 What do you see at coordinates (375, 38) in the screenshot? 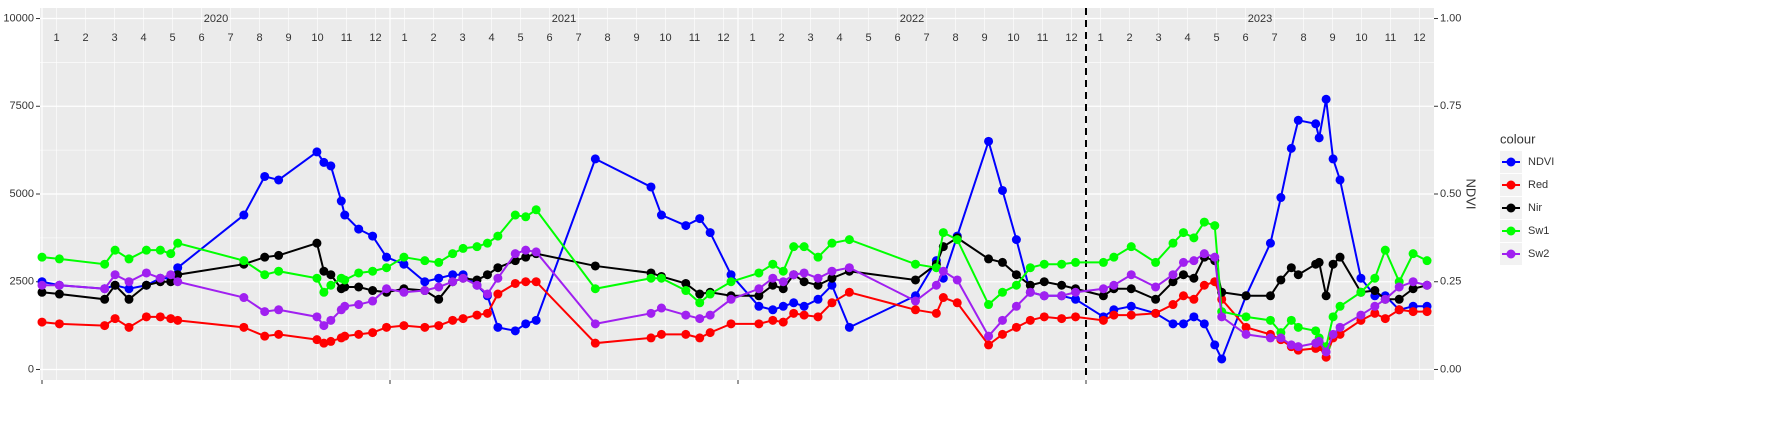
I see `month-label: 12` at bounding box center [375, 38].